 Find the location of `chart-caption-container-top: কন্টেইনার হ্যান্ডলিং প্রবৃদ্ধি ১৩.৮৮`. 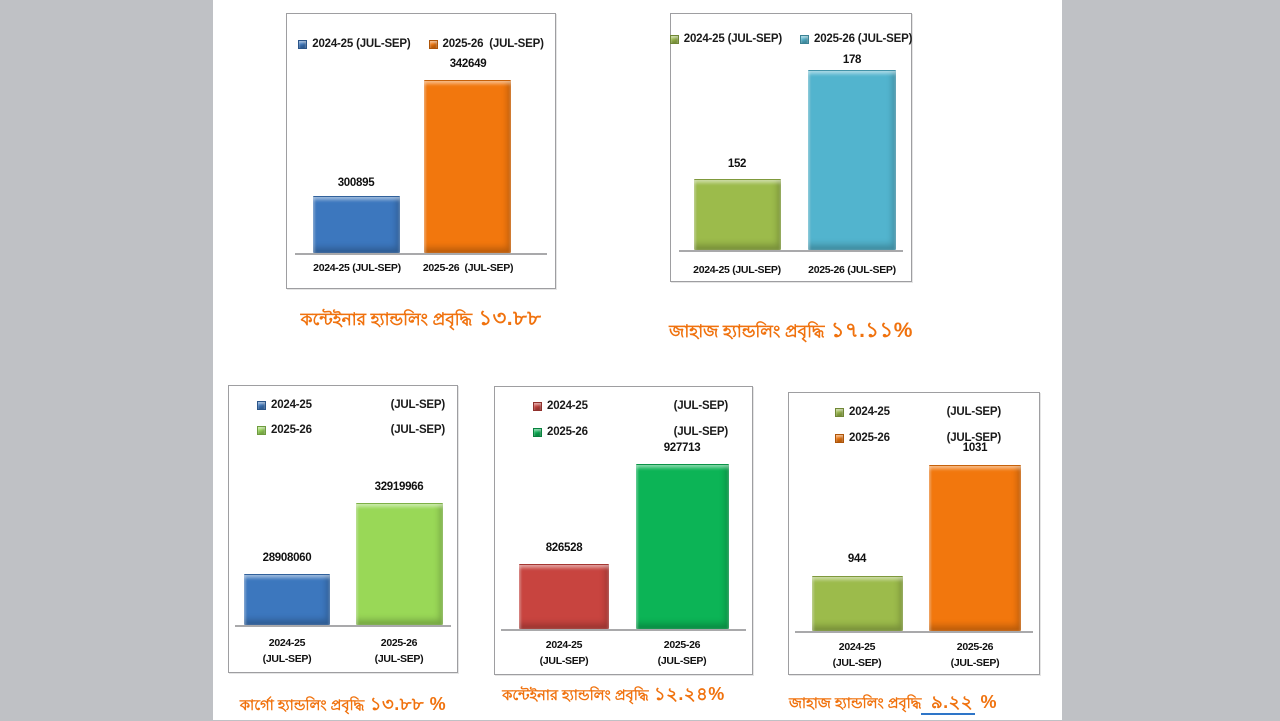

chart-caption-container-top: কন্টেইনার হ্যান্ডলিং প্রবৃদ্ধি ১৩.৮৮ is located at coordinates (421, 319).